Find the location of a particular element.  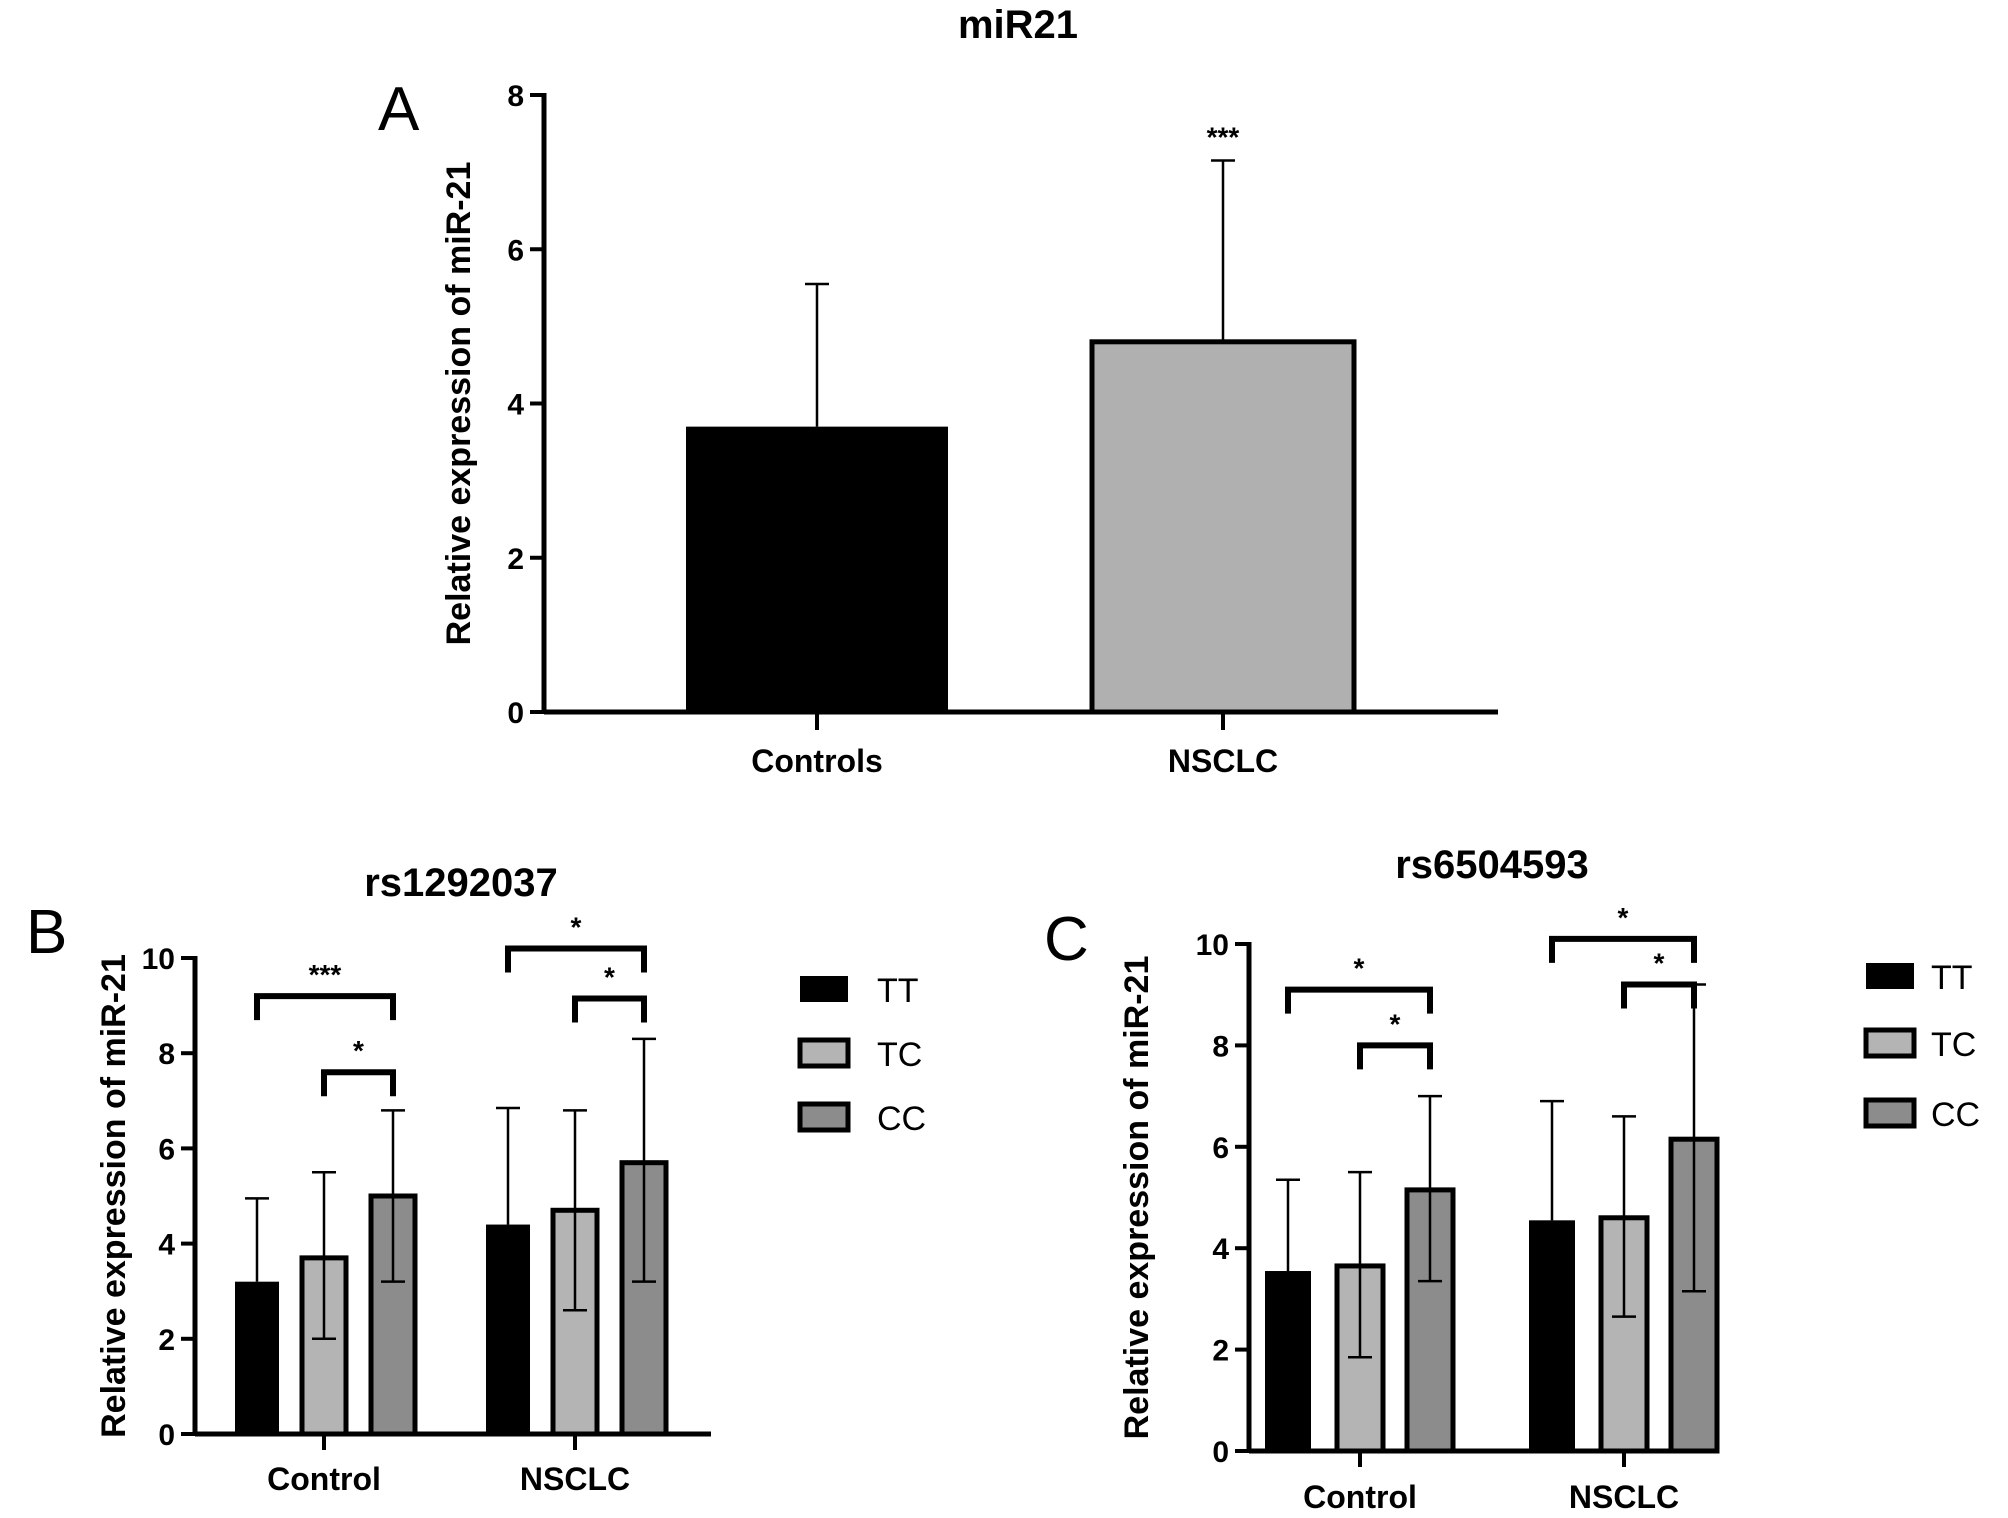

chart-title: rs1292037 is located at coordinates (461, 883).